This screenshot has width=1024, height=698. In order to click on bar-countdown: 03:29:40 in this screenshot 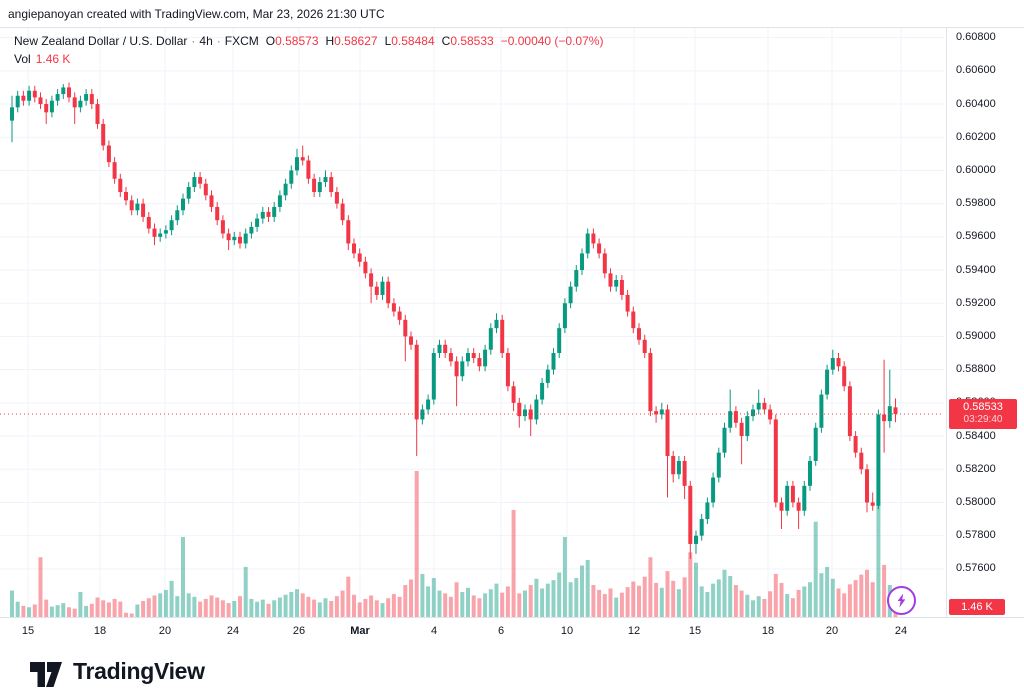, I will do `click(983, 419)`.